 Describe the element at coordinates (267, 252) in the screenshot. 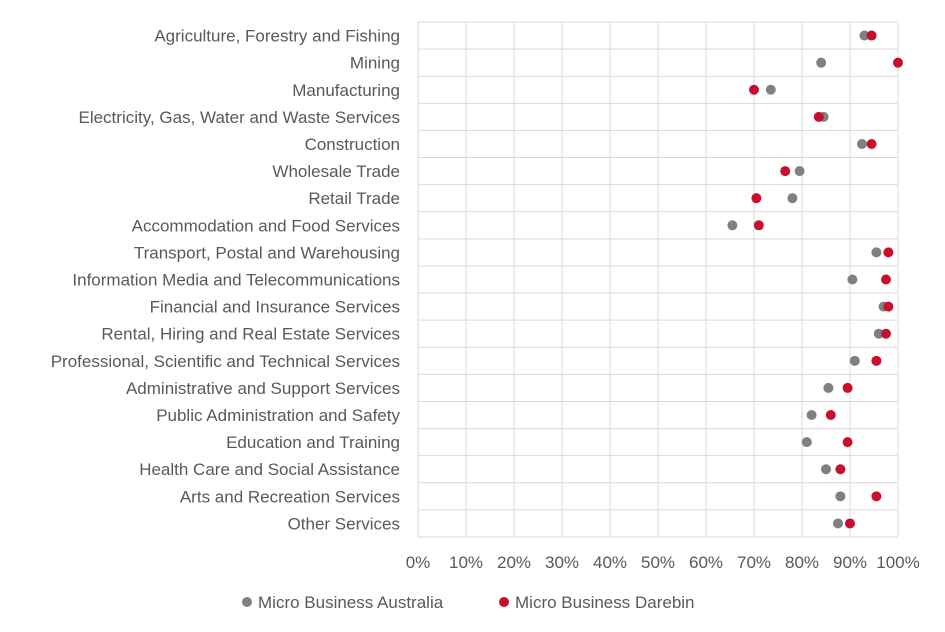

I see `category-label: Transport, Postal and Warehousing` at that location.